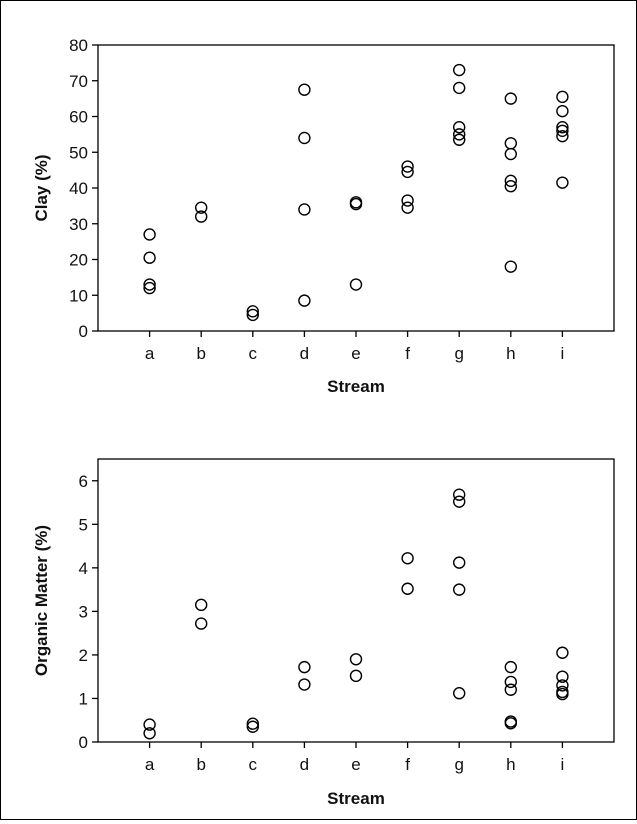  What do you see at coordinates (78, 45) in the screenshot?
I see `clay-y-tick-label: 80` at bounding box center [78, 45].